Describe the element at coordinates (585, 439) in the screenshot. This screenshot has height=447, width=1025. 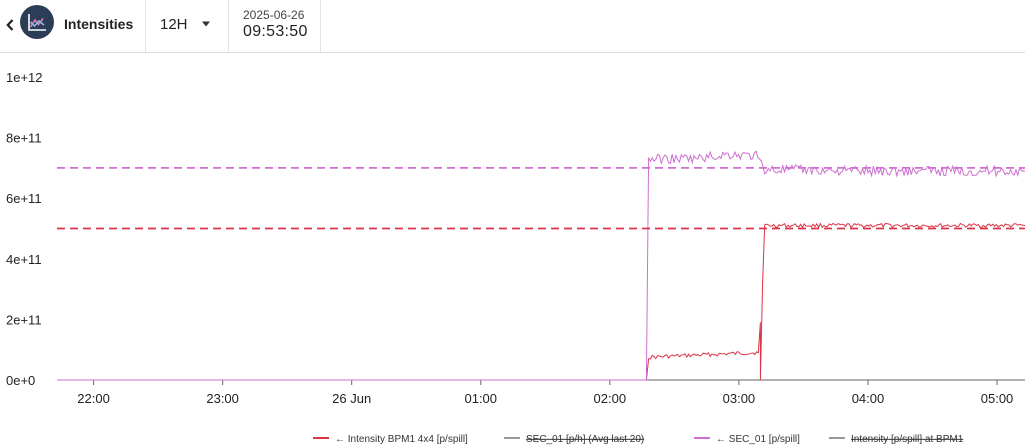
I see `legend-label: SEC_01 [p/h] (Avg last 20)` at that location.